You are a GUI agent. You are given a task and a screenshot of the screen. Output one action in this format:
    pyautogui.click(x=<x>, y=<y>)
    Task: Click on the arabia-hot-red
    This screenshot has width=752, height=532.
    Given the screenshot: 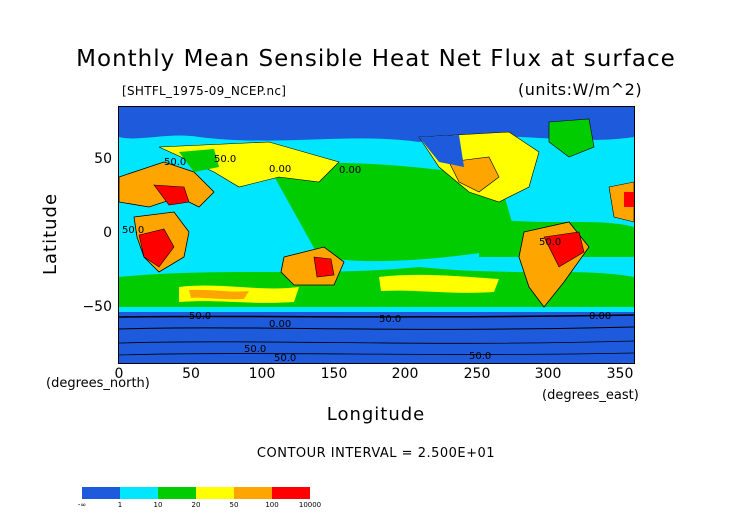 What is the action you would take?
    pyautogui.click(x=171, y=195)
    